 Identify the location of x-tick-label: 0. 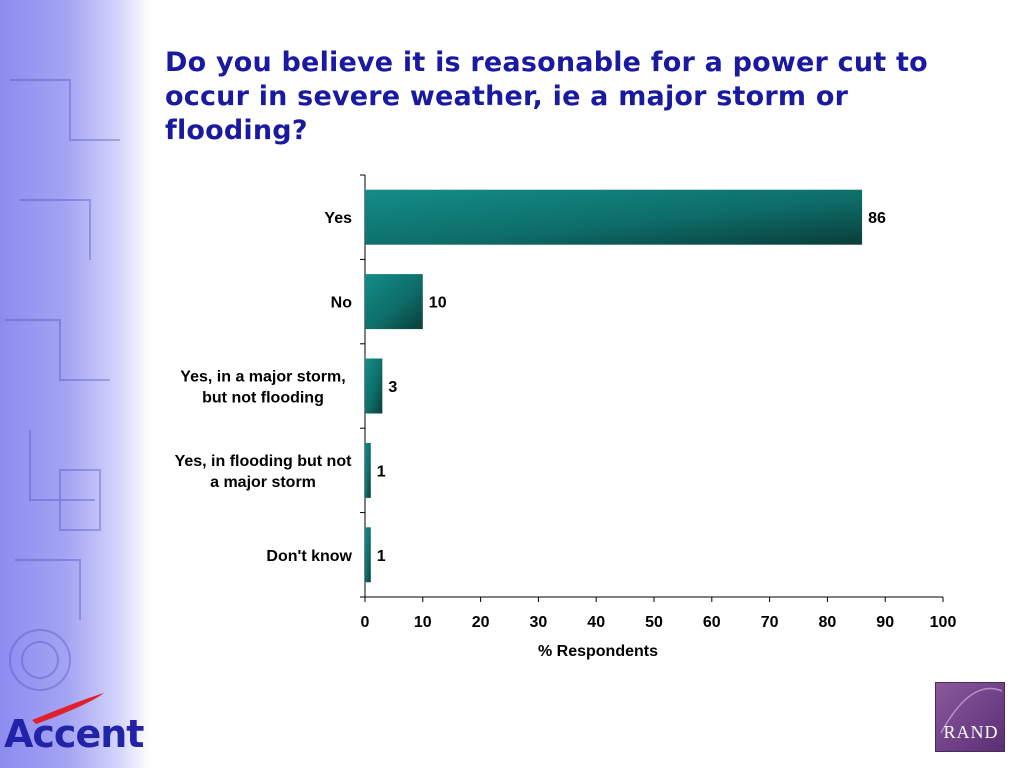
(365, 622).